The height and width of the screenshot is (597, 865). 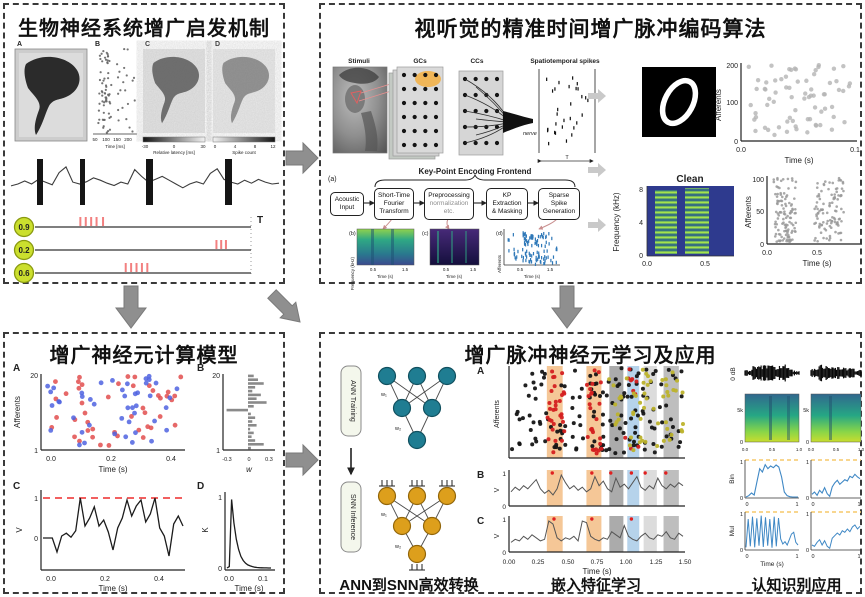 I want to click on arrow-bio-to-neuron, so click(x=131, y=307).